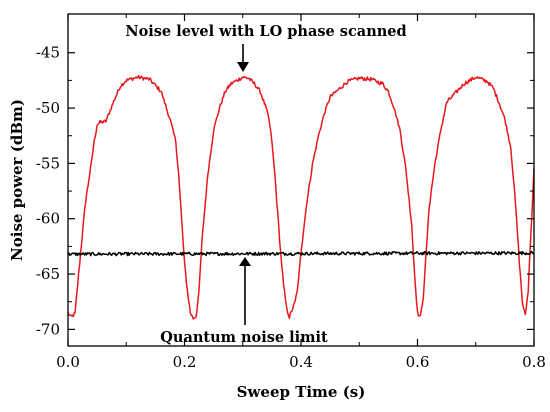 The image size is (550, 412). I want to click on y-tick-label: -65, so click(48, 274).